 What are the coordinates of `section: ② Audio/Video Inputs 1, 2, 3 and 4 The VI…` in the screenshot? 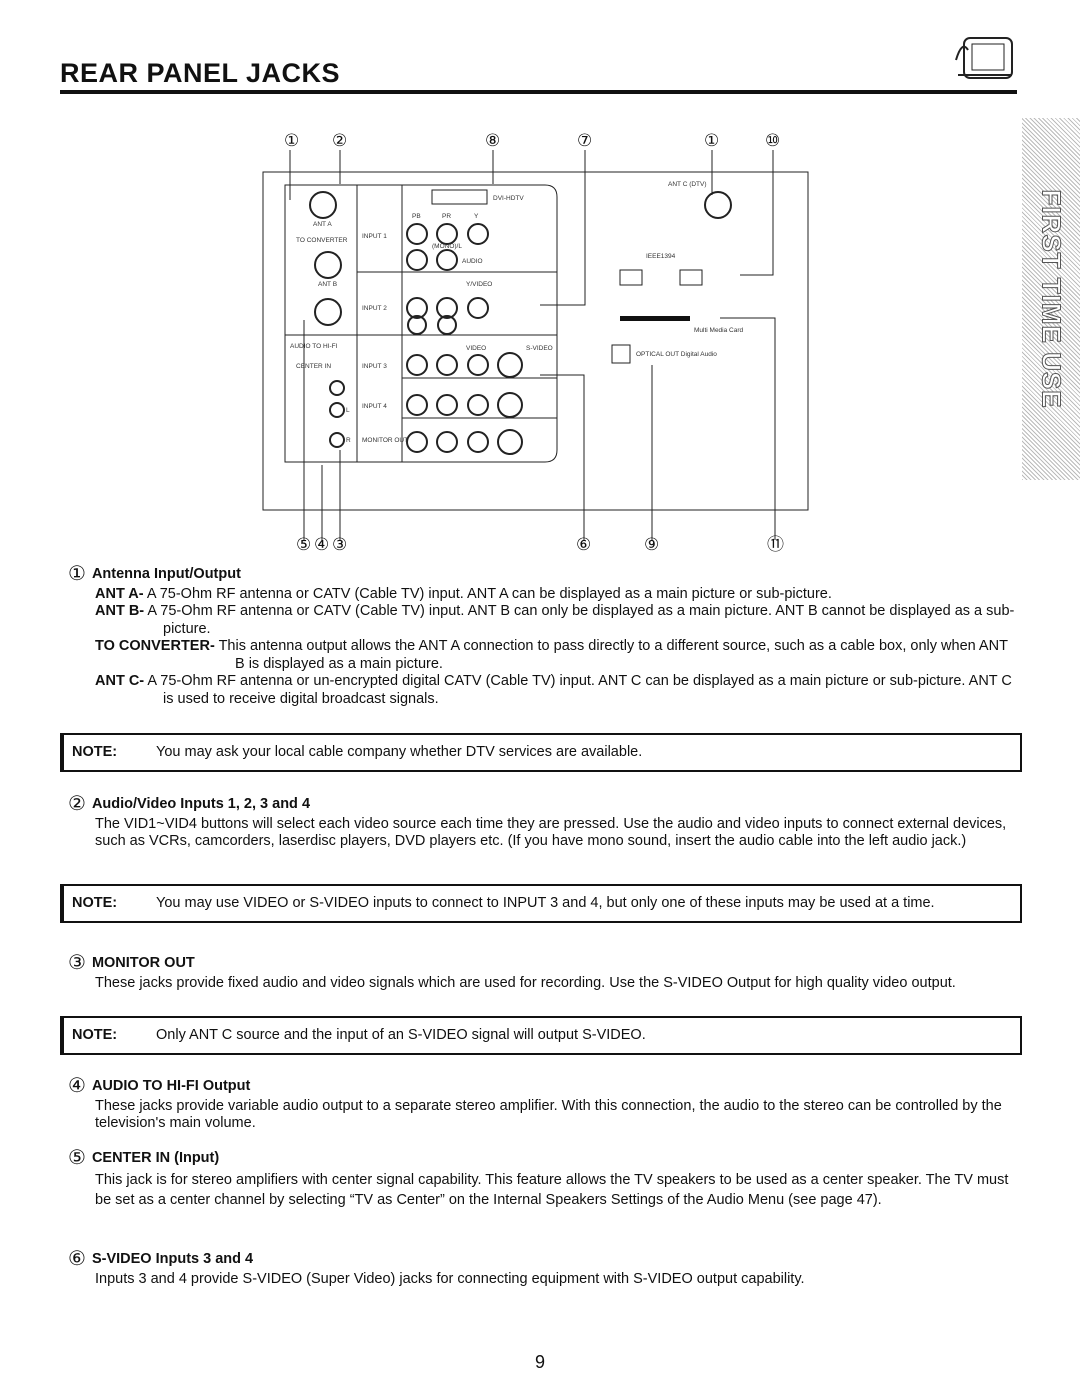 It's located at (544, 822).